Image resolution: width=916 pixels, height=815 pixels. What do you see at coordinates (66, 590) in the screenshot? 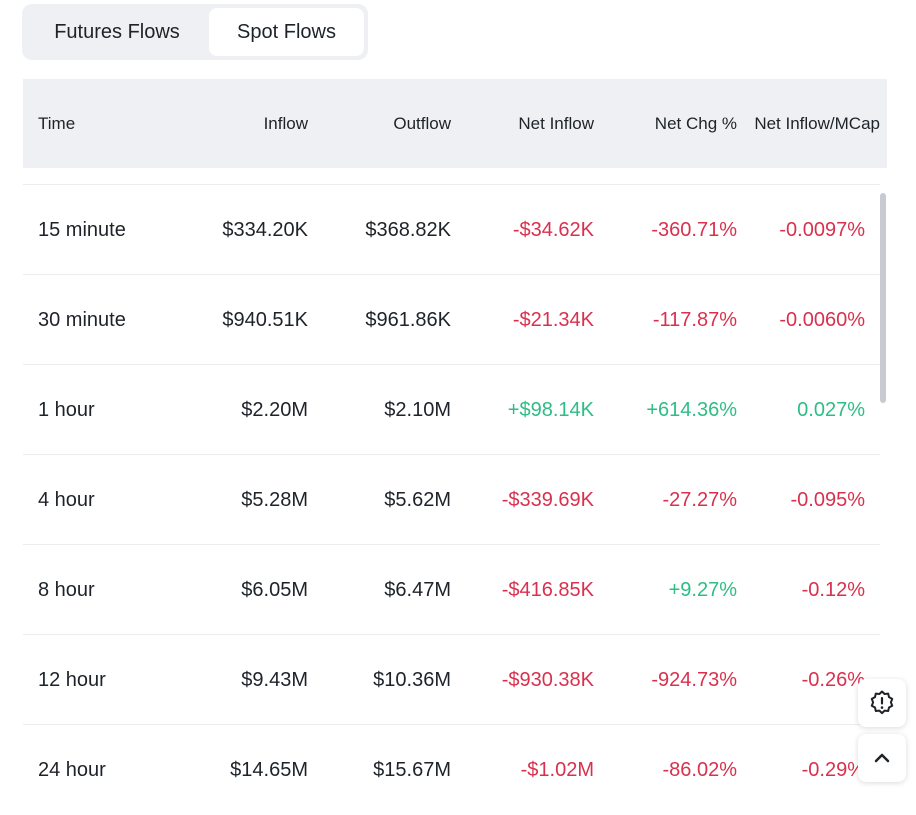
I see `cell-time: 8 hour` at bounding box center [66, 590].